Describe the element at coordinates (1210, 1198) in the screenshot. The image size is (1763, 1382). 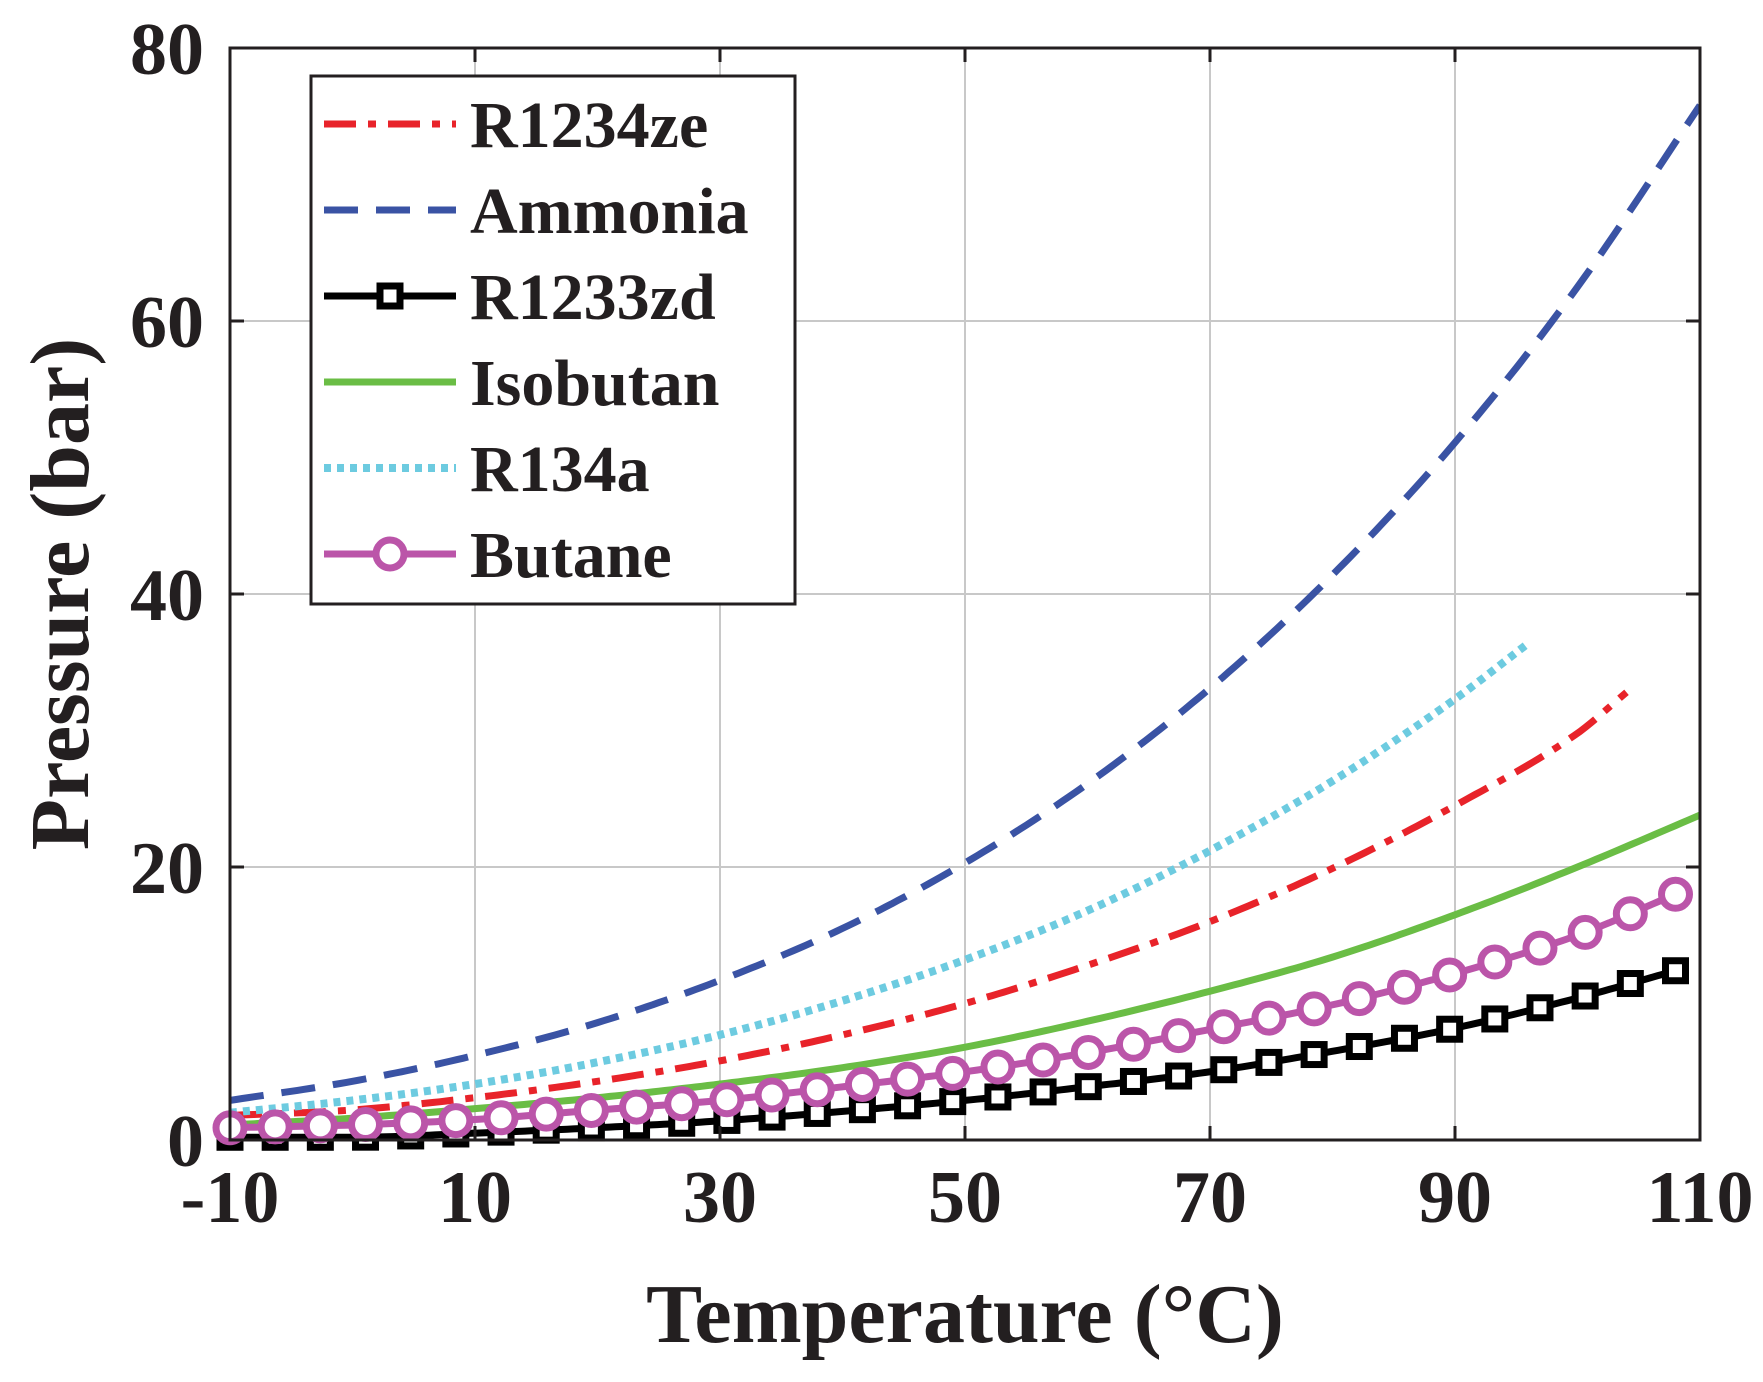
I see `x-tick-label: 70` at that location.